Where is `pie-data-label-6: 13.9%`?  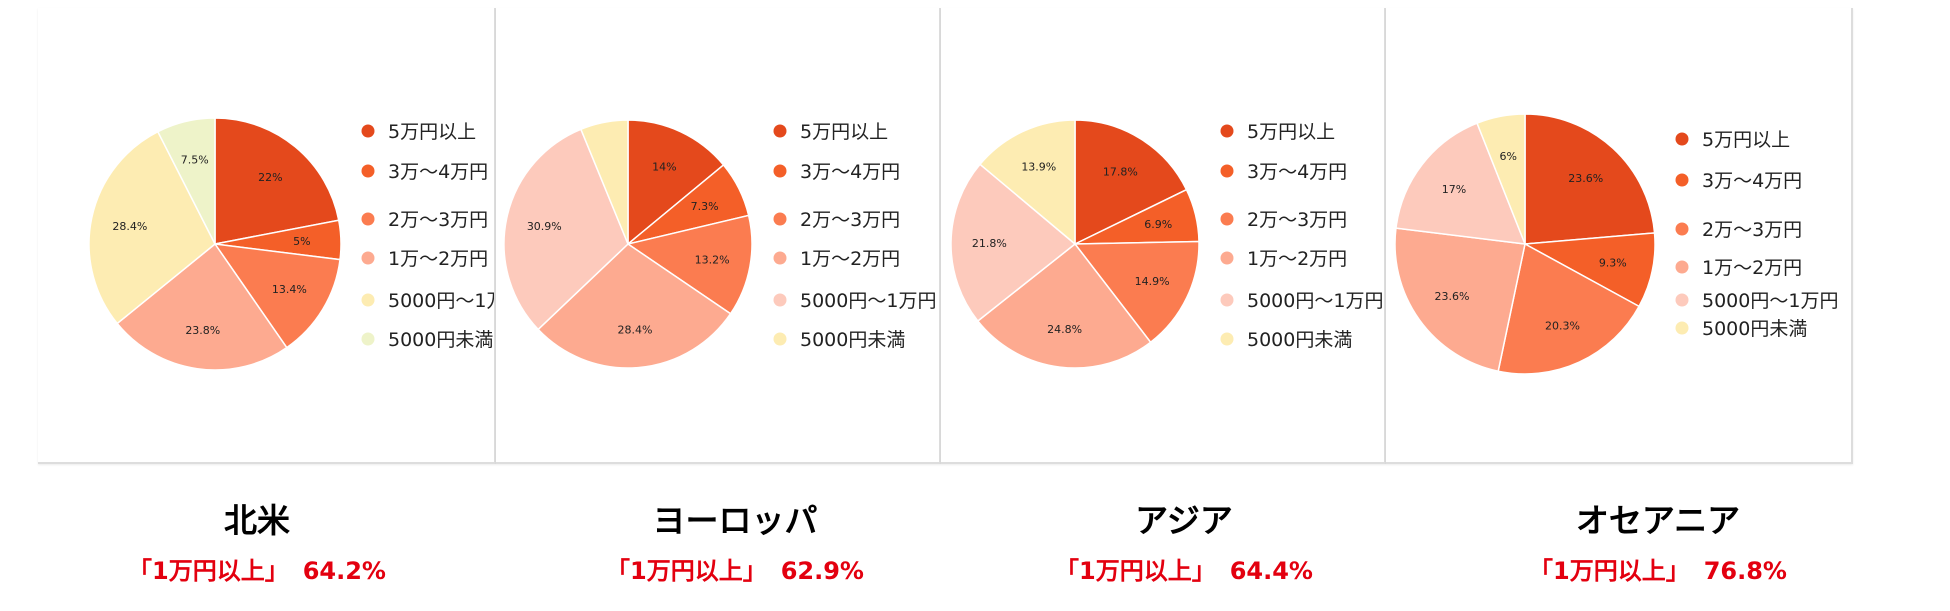
pie-data-label-6: 13.9% is located at coordinates (1038, 167).